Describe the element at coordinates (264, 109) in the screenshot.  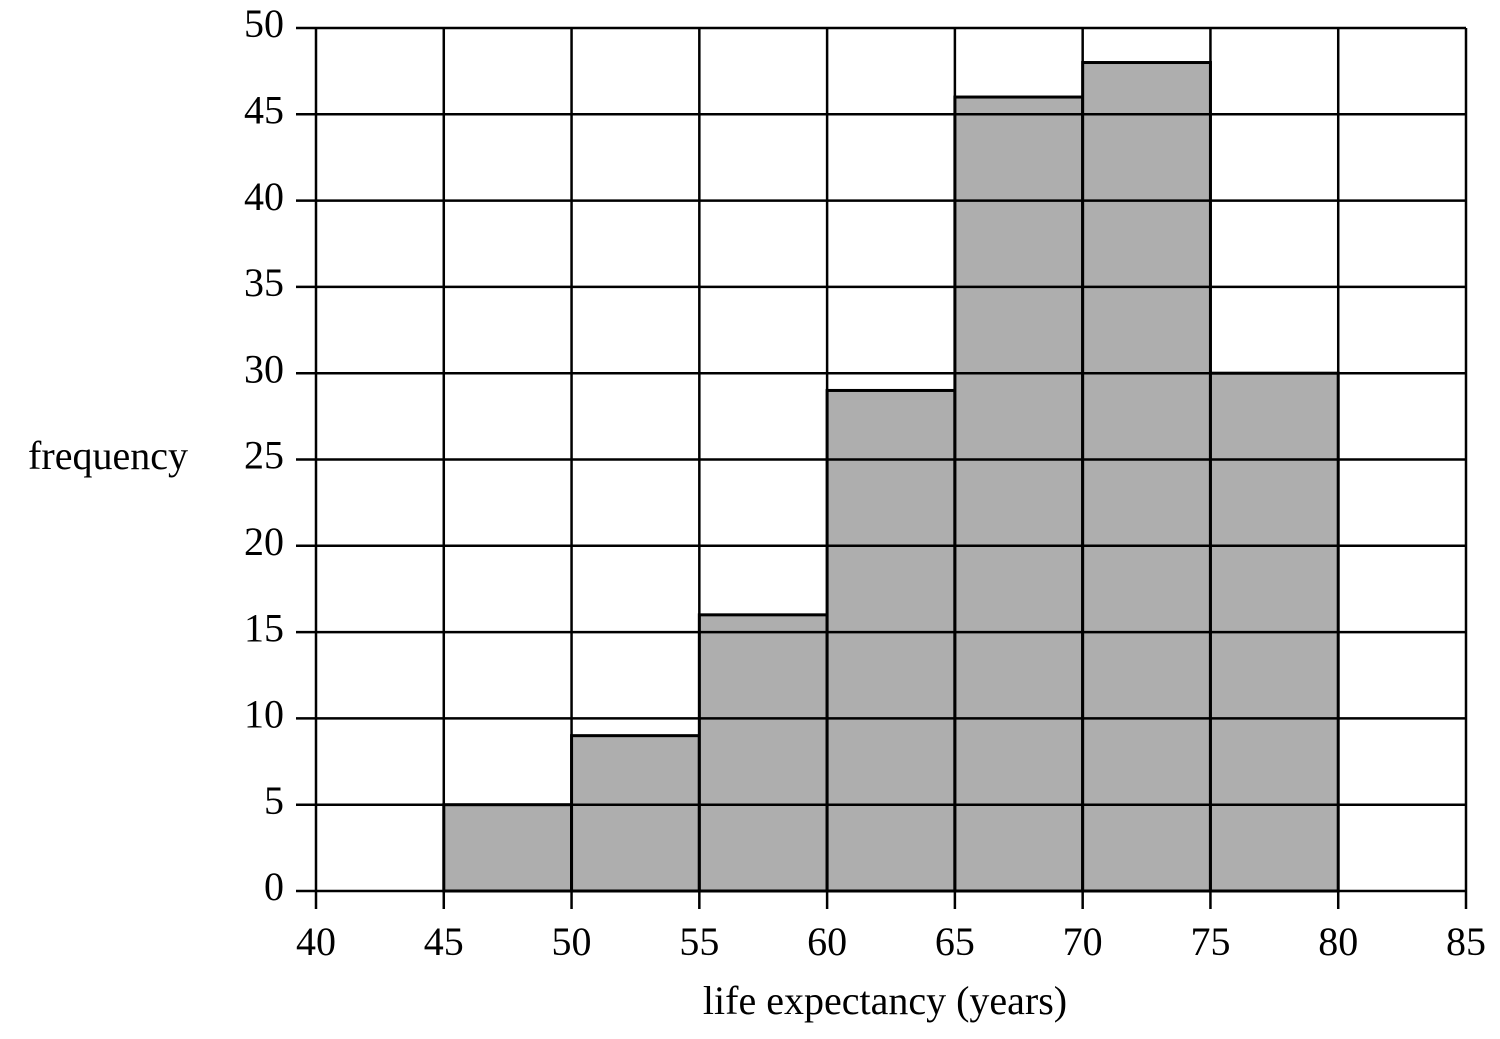
I see `y-tick-label: 45` at that location.